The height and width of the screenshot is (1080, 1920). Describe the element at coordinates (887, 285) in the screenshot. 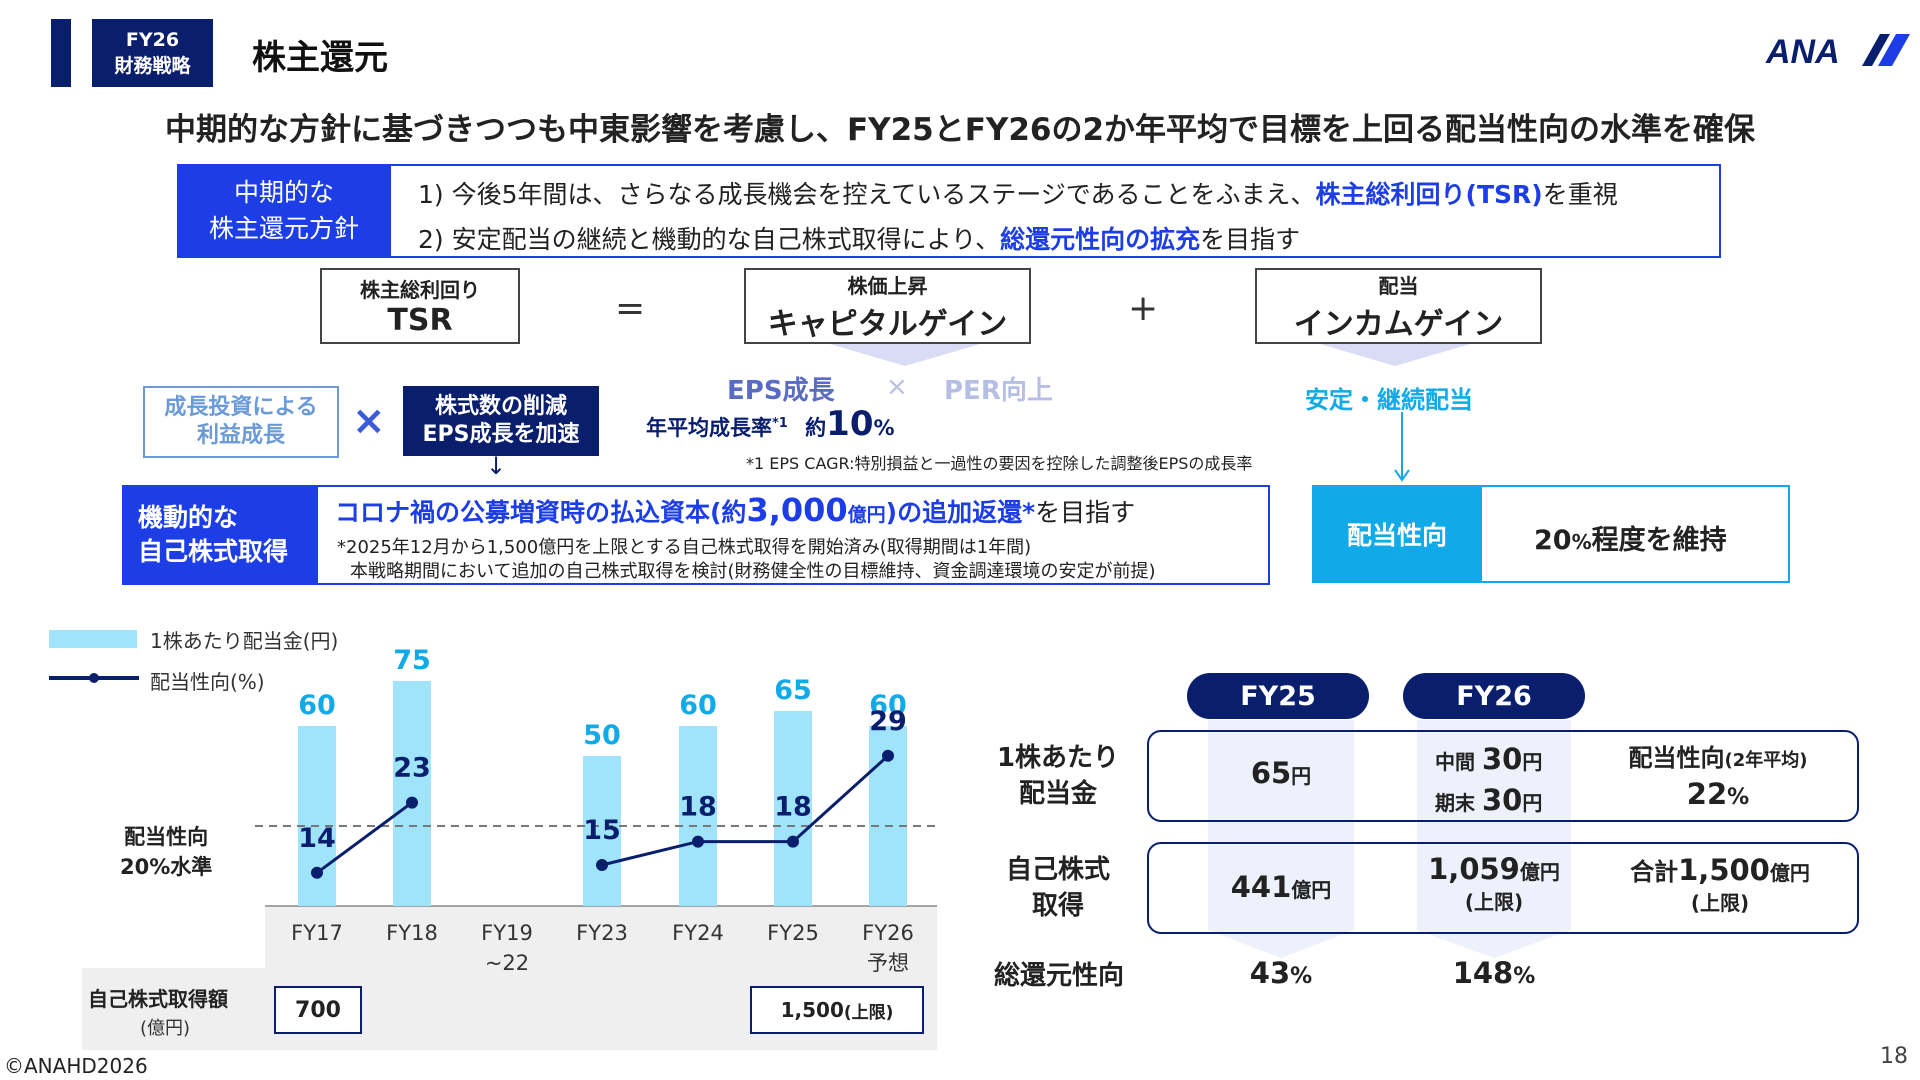

I see `capital-gain-caption: 株価上昇` at that location.